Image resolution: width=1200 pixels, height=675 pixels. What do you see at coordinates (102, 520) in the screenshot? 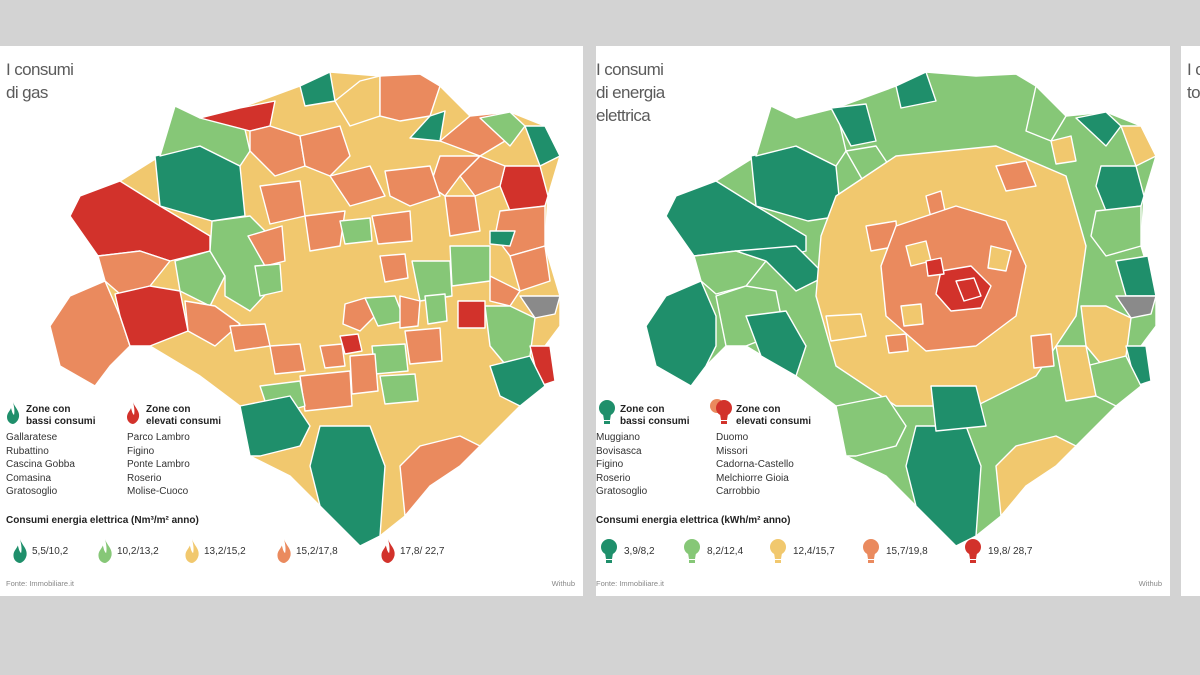
I see `scale-title: Consumi energia elettrica (Nm³/m² anno)` at bounding box center [102, 520].